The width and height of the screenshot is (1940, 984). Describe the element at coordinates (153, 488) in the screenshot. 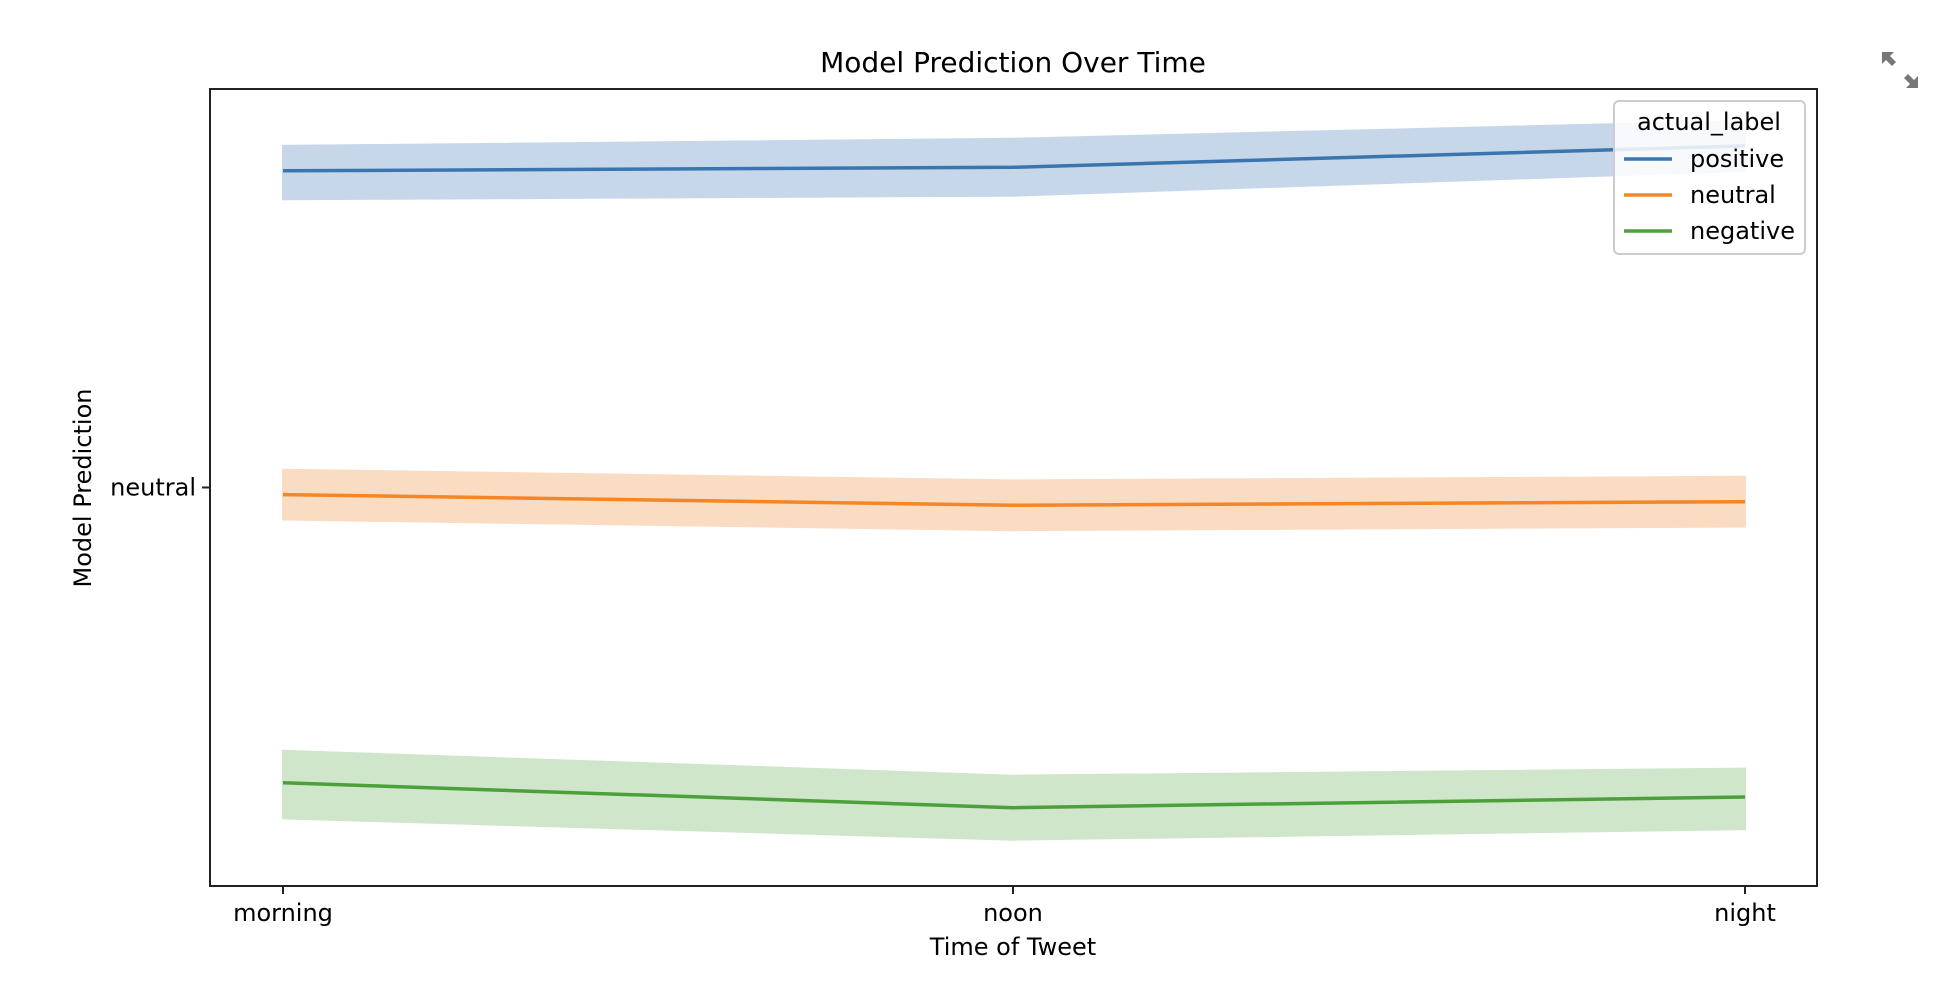

I see `y-tick-label-neutral: neutral` at that location.